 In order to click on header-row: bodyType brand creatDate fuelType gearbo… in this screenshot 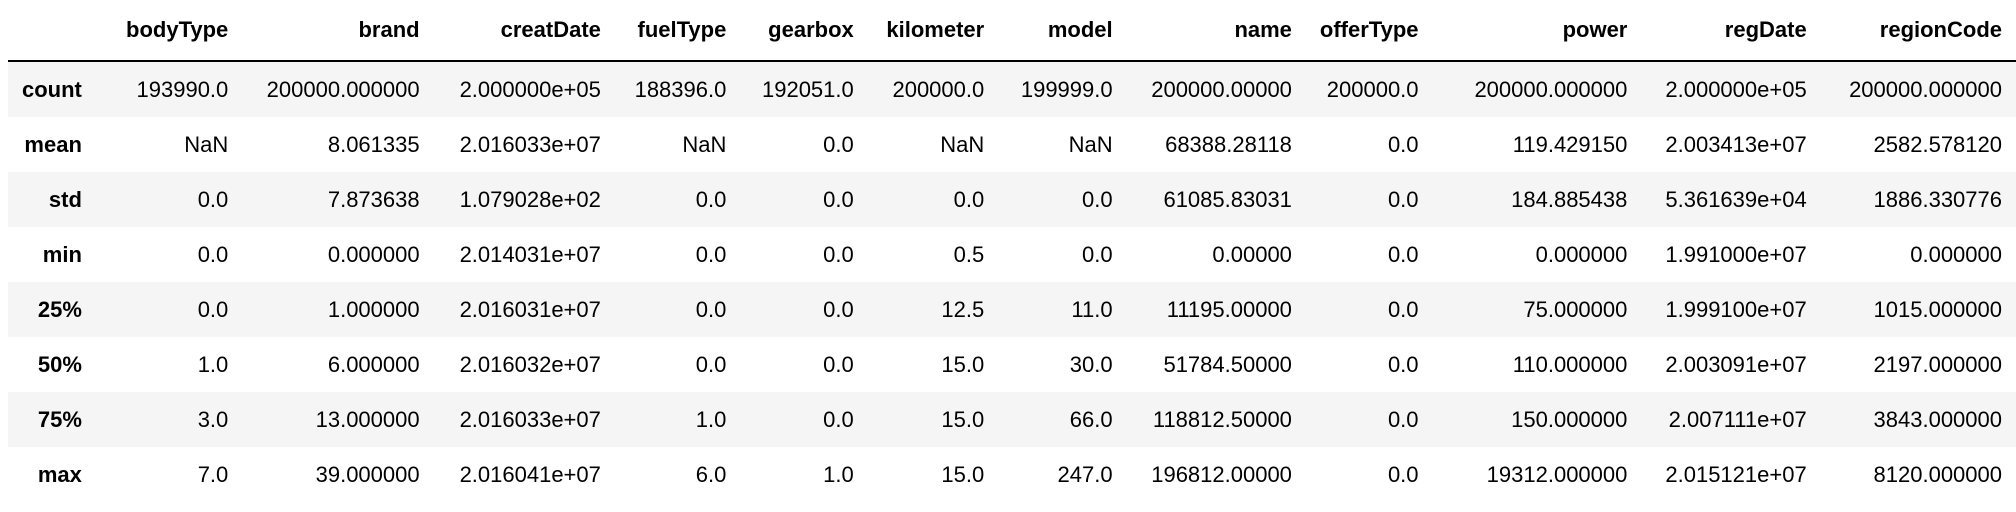, I will do `click(1012, 31)`.